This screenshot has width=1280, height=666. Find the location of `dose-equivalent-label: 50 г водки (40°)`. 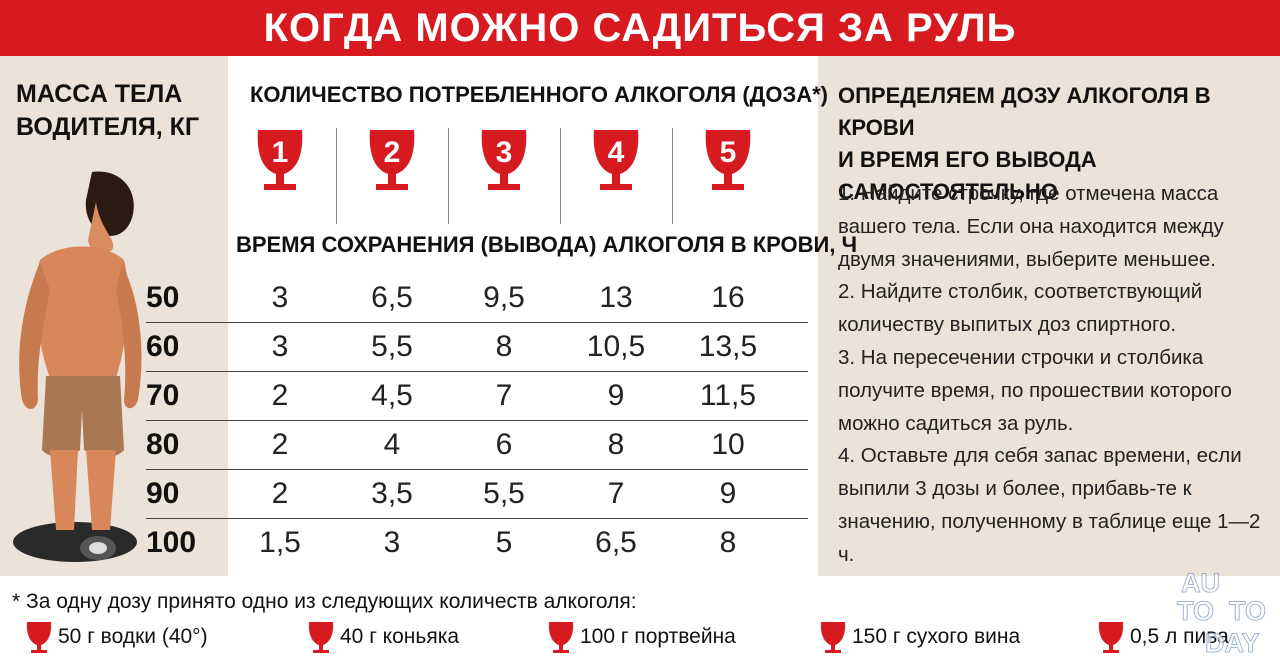

dose-equivalent-label: 50 г водки (40°) is located at coordinates (133, 636).